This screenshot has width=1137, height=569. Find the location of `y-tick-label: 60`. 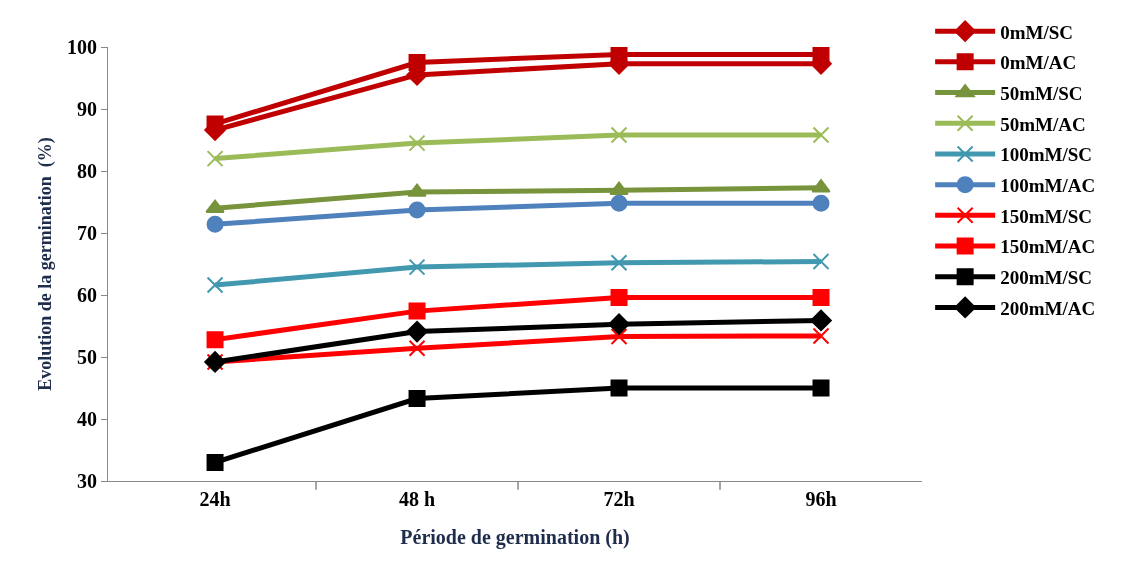

y-tick-label: 60 is located at coordinates (87, 295).